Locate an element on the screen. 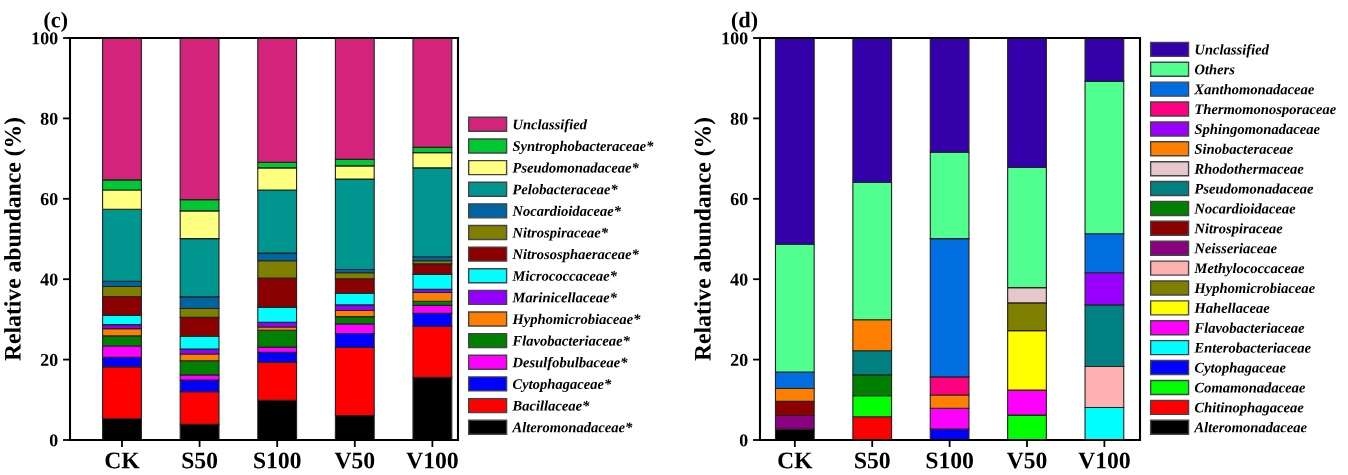 The image size is (1348, 475). legend-label: Micrococcaceae* is located at coordinates (564, 275).